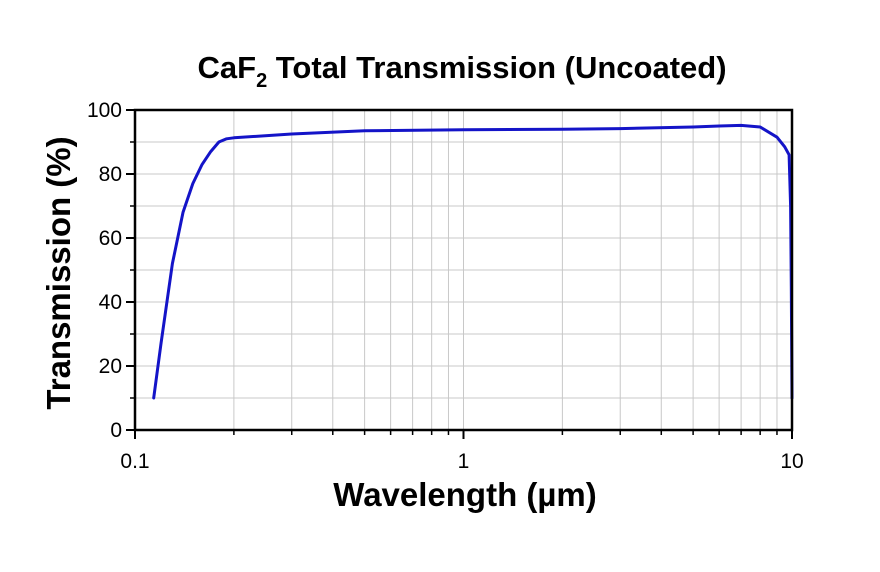  Describe the element at coordinates (496, 67) in the screenshot. I see `chart-title-suffix: Total Transmission (Uncoated)` at that location.